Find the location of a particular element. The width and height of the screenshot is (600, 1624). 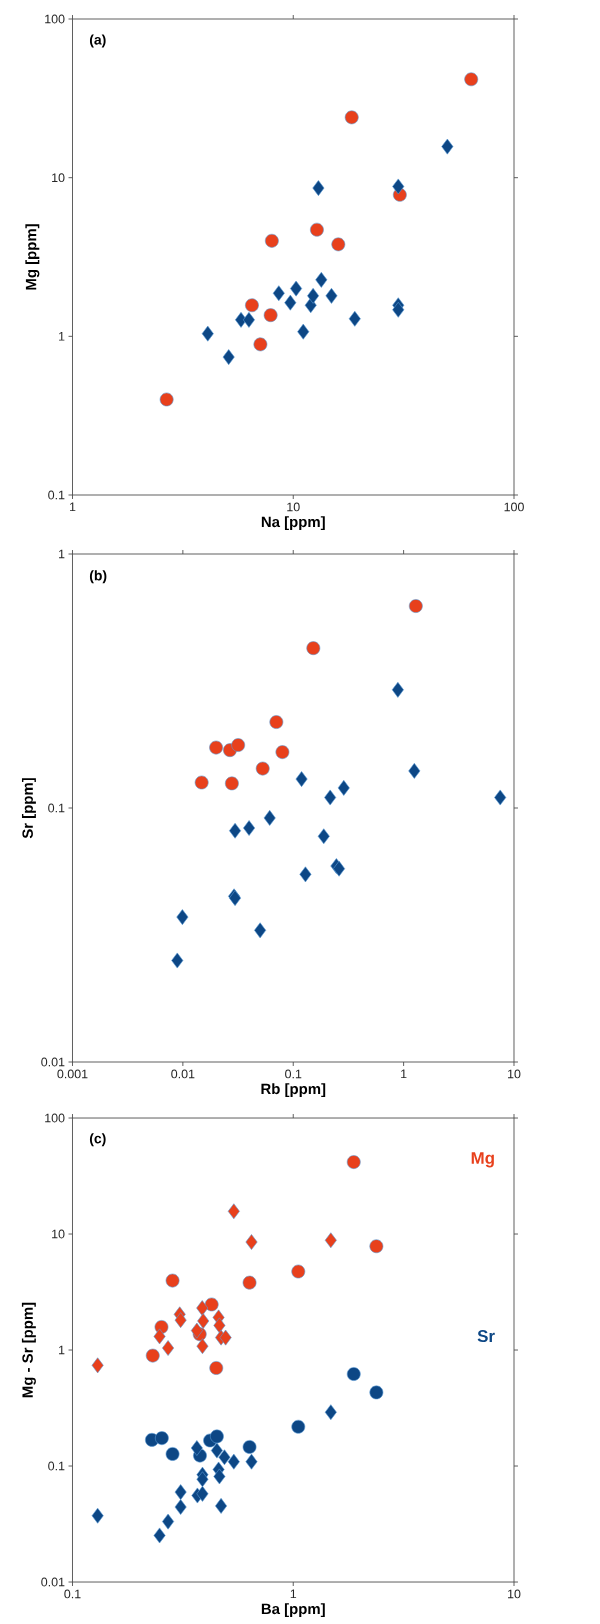

text: Sr is located at coordinates (486, 1336).